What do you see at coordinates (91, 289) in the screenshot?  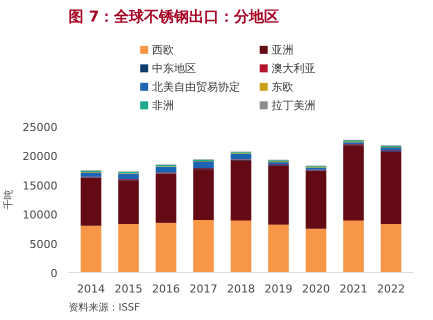 I see `x-tick-label: 2014` at bounding box center [91, 289].